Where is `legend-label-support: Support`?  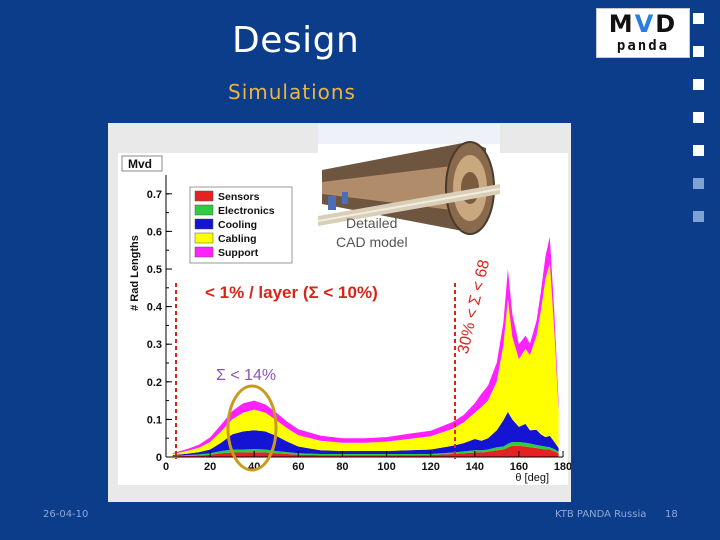 legend-label-support: Support is located at coordinates (238, 253).